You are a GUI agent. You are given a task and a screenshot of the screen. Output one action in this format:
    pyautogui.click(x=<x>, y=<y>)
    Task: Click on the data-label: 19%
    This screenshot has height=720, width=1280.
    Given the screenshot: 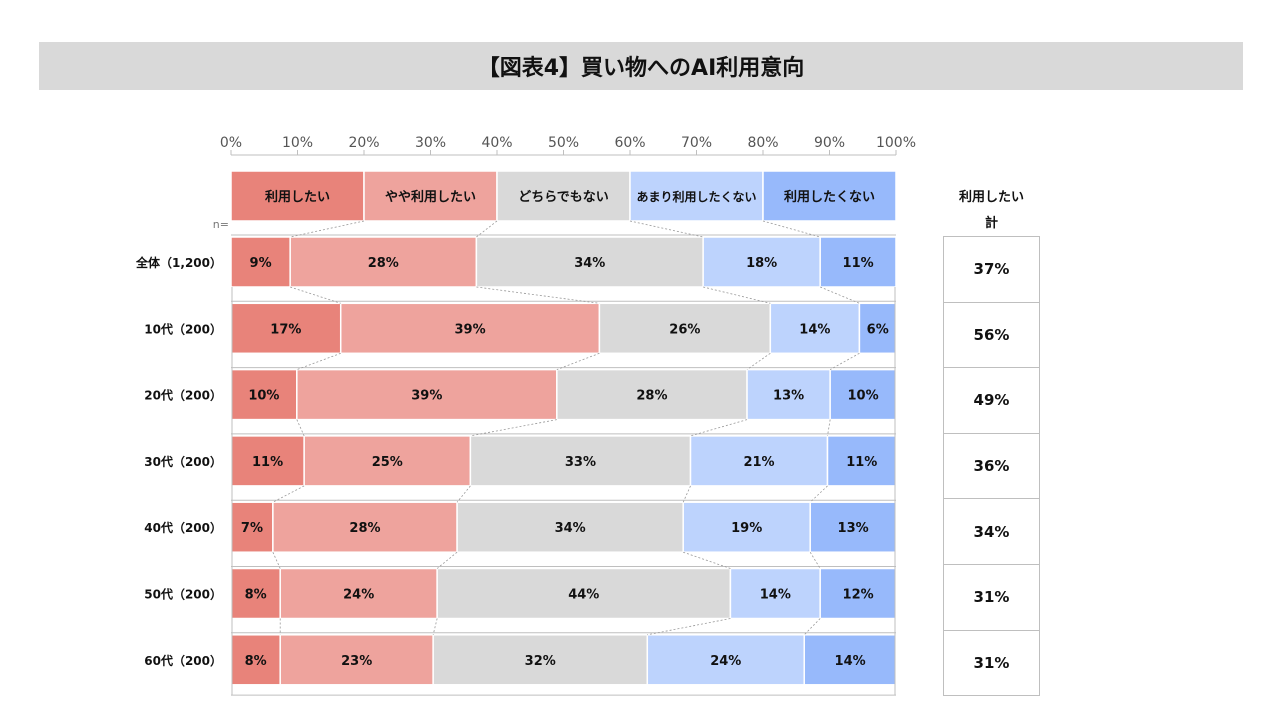 What is the action you would take?
    pyautogui.click(x=746, y=528)
    